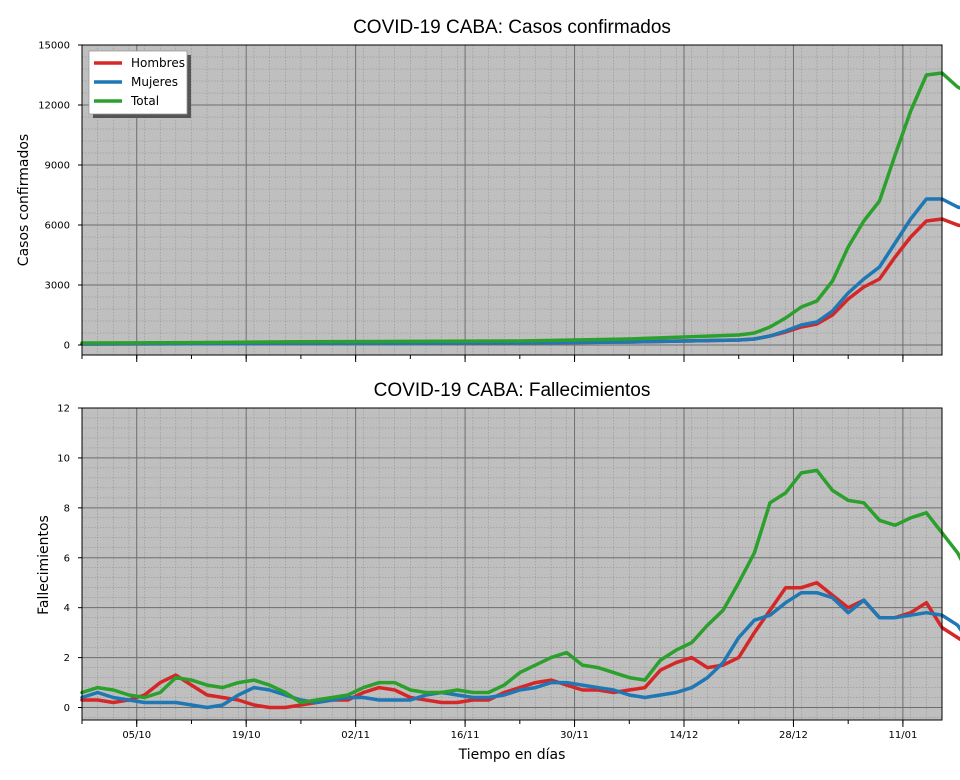  Describe the element at coordinates (512, 27) in the screenshot. I see `chart-title-casos: COVID-19 CABA: Casos confirmados` at that location.